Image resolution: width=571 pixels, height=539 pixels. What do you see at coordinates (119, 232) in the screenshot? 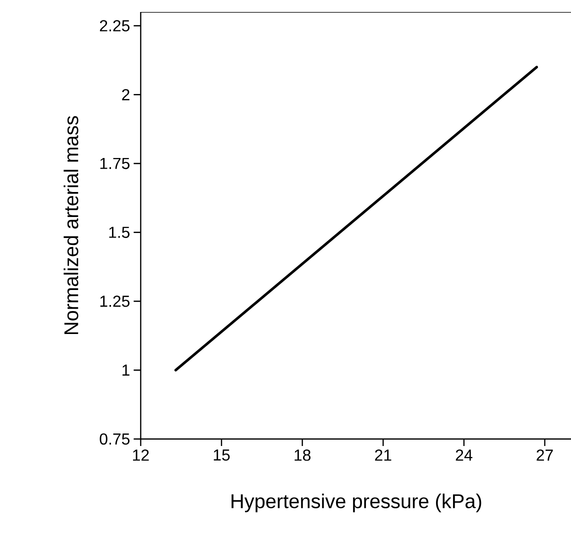
I see `y-tick-label: 1.5` at bounding box center [119, 232].